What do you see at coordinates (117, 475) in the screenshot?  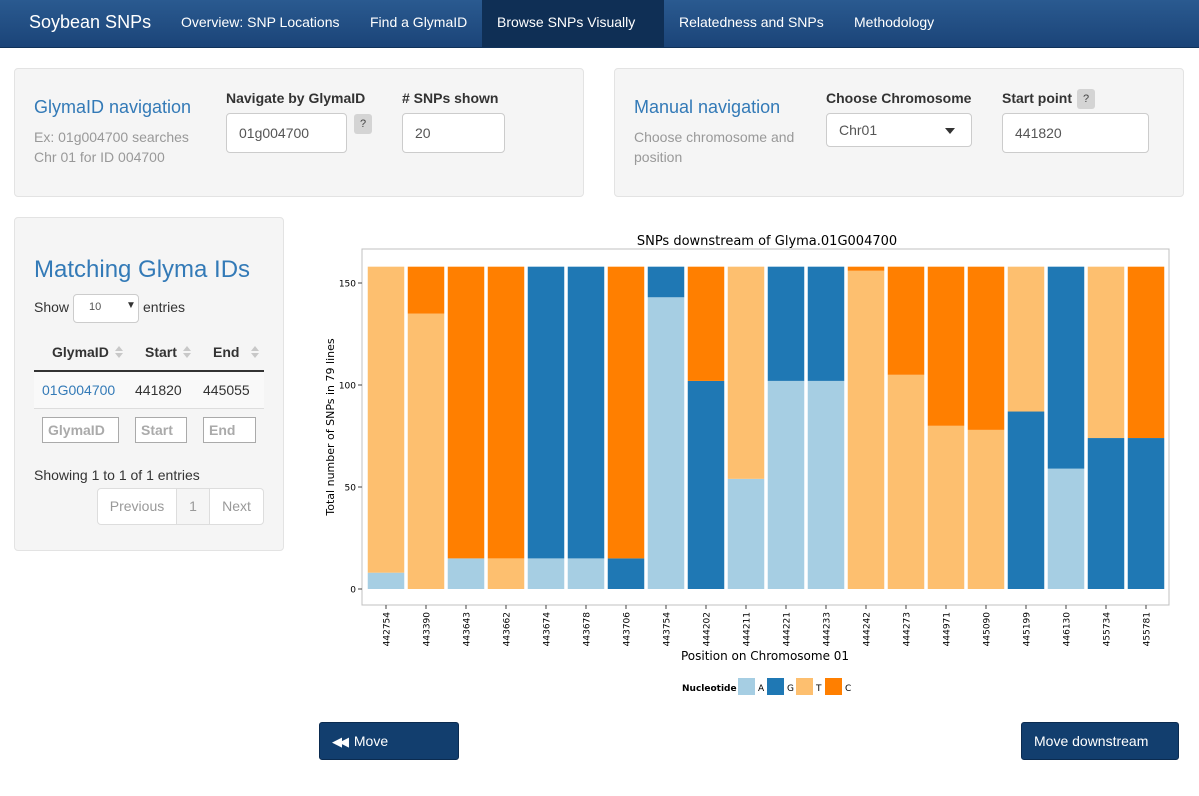 I see `table-info: Showing 1 to 1 of 1 entries` at bounding box center [117, 475].